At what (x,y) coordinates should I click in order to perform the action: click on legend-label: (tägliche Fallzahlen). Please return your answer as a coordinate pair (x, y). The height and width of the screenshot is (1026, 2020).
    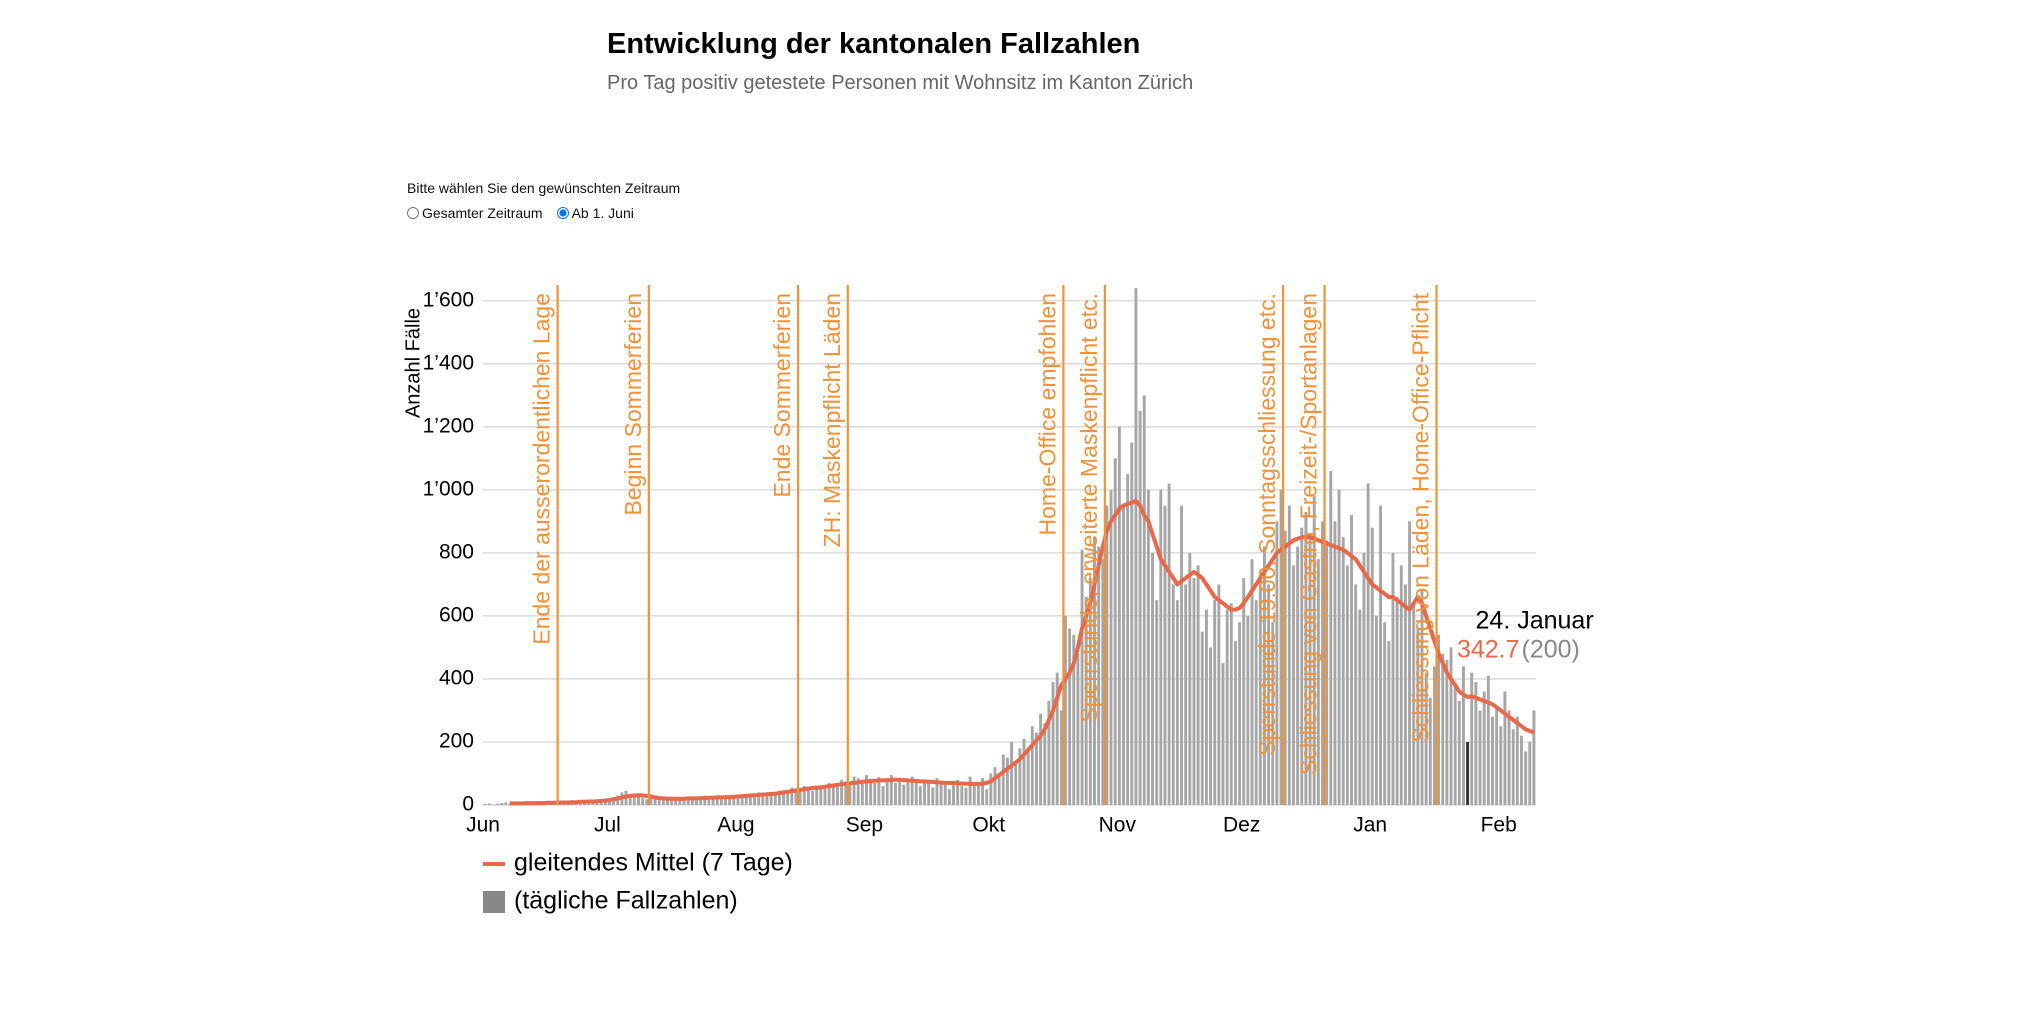
    Looking at the image, I should click on (626, 901).